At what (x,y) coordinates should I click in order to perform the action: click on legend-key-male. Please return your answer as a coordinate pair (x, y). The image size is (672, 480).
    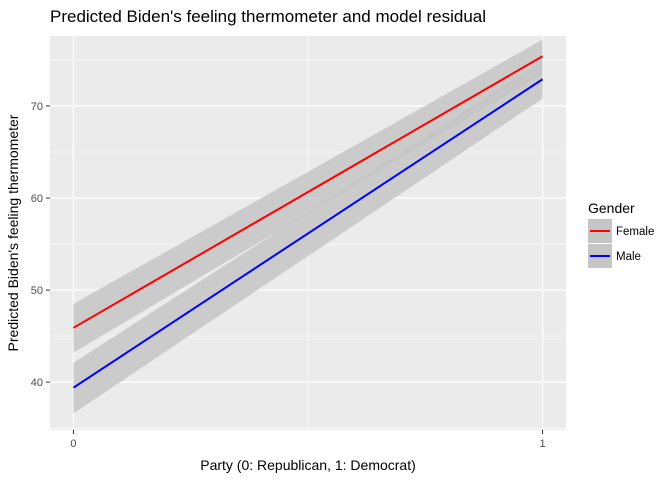
    Looking at the image, I should click on (600, 256).